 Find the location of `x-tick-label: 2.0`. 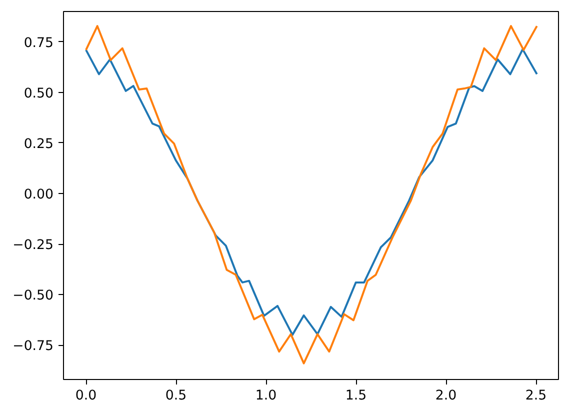

x-tick-label: 2.0 is located at coordinates (446, 396).